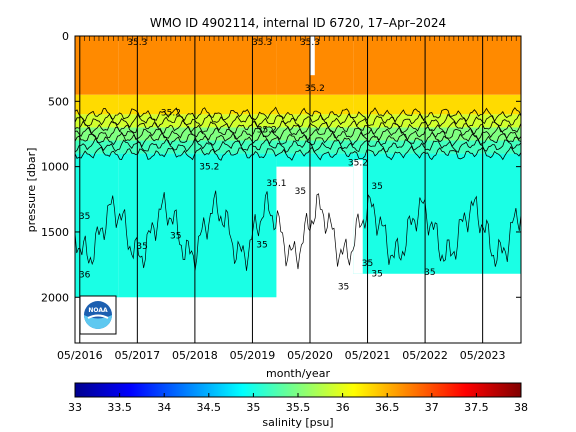 The image size is (576, 432). I want to click on colorbar-tick-label: 33.5, so click(119, 407).